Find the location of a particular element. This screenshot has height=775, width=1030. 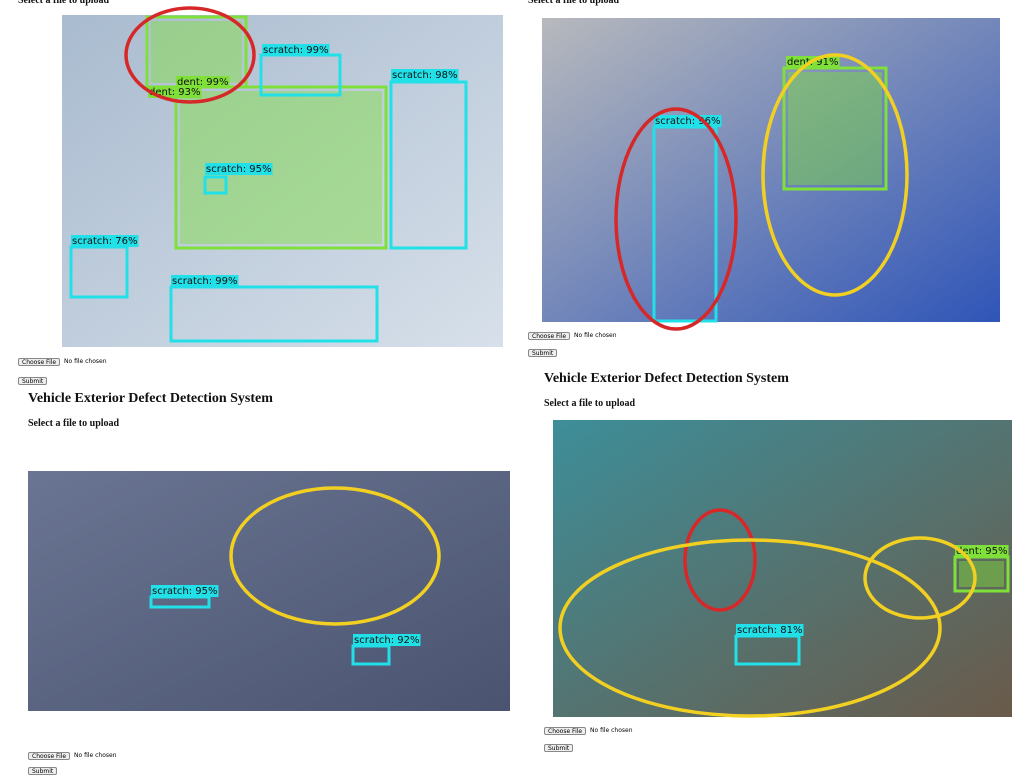

detection-label: scratch: 96% is located at coordinates (687, 121).